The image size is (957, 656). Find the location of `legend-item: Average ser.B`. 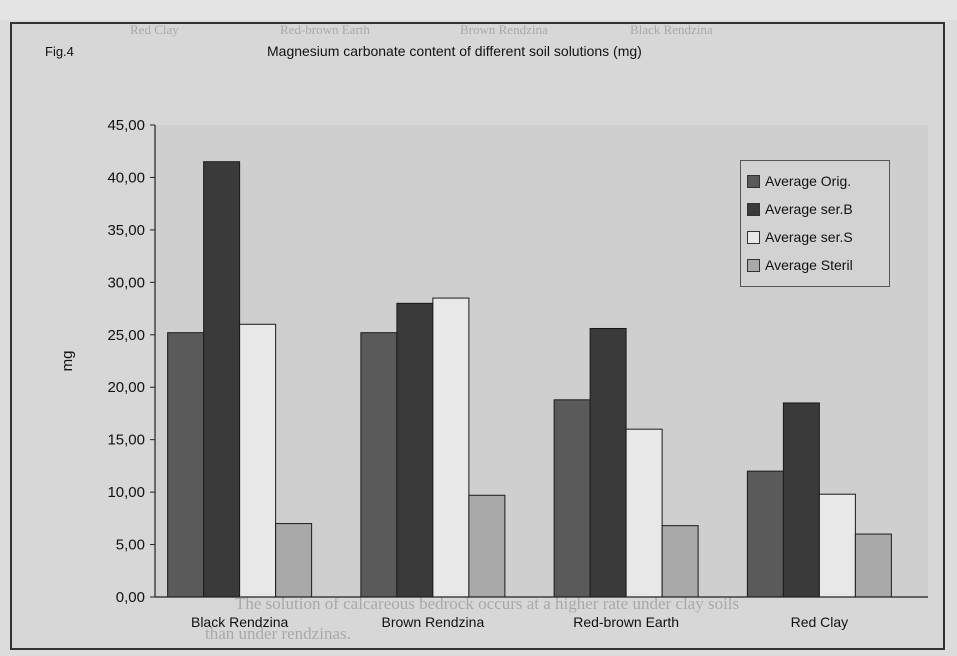

legend-item: Average ser.B is located at coordinates (815, 209).